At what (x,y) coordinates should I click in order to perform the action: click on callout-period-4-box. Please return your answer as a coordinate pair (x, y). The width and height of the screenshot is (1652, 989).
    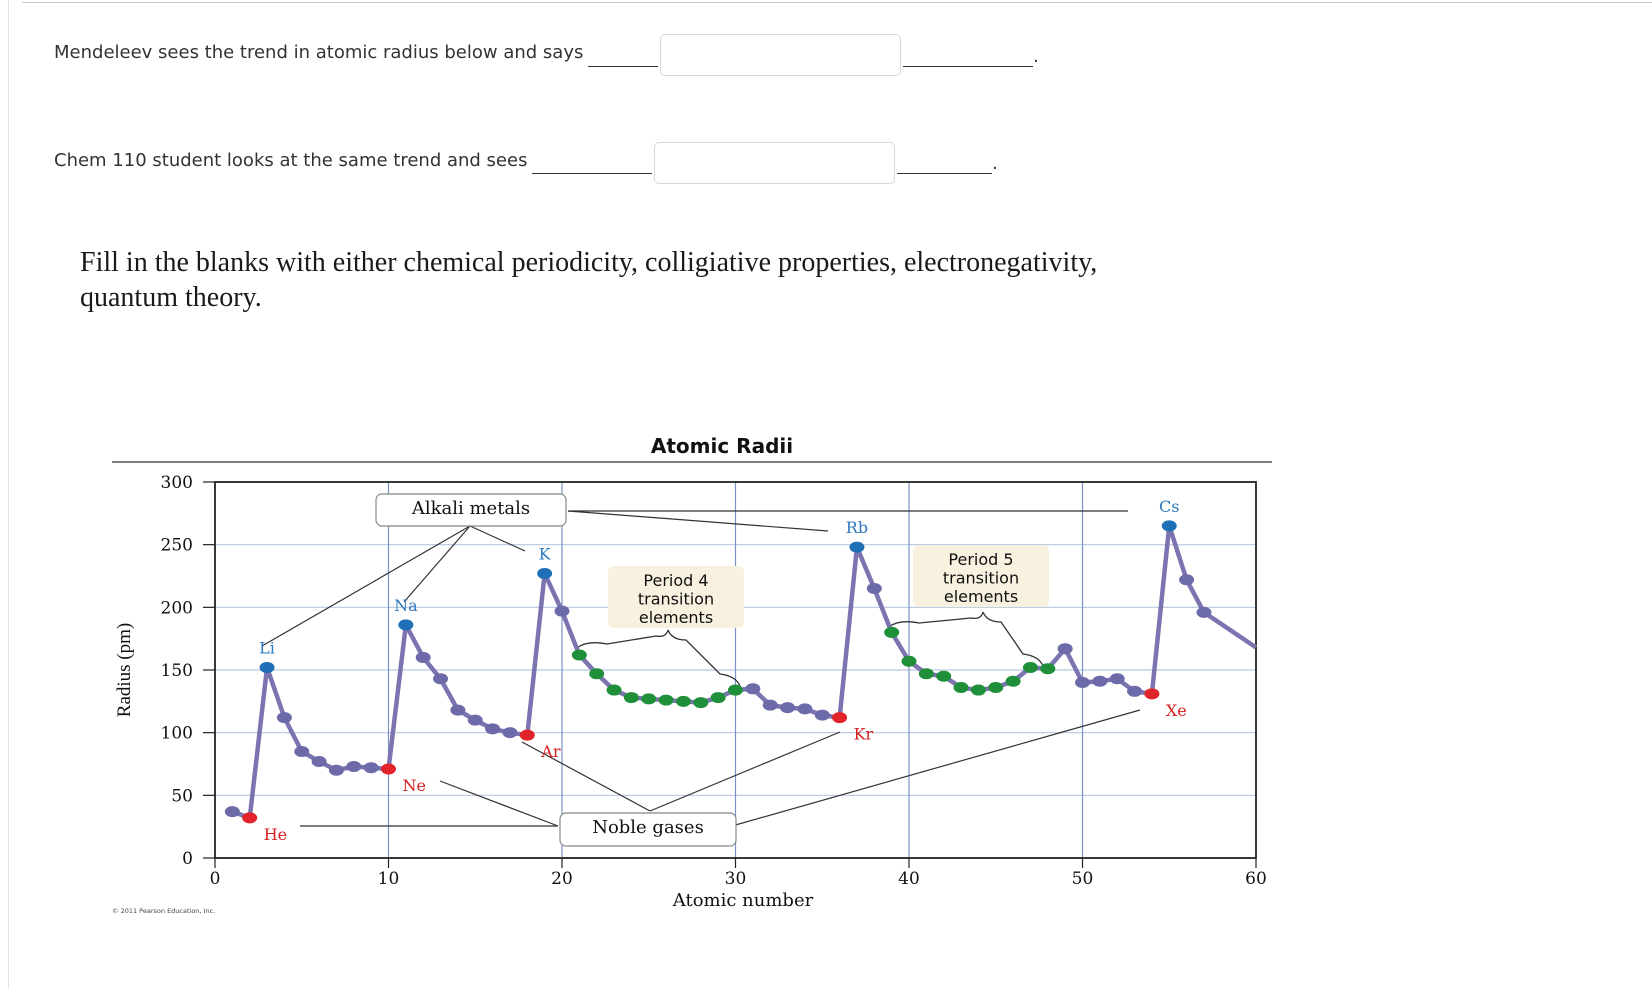
    Looking at the image, I should click on (676, 597).